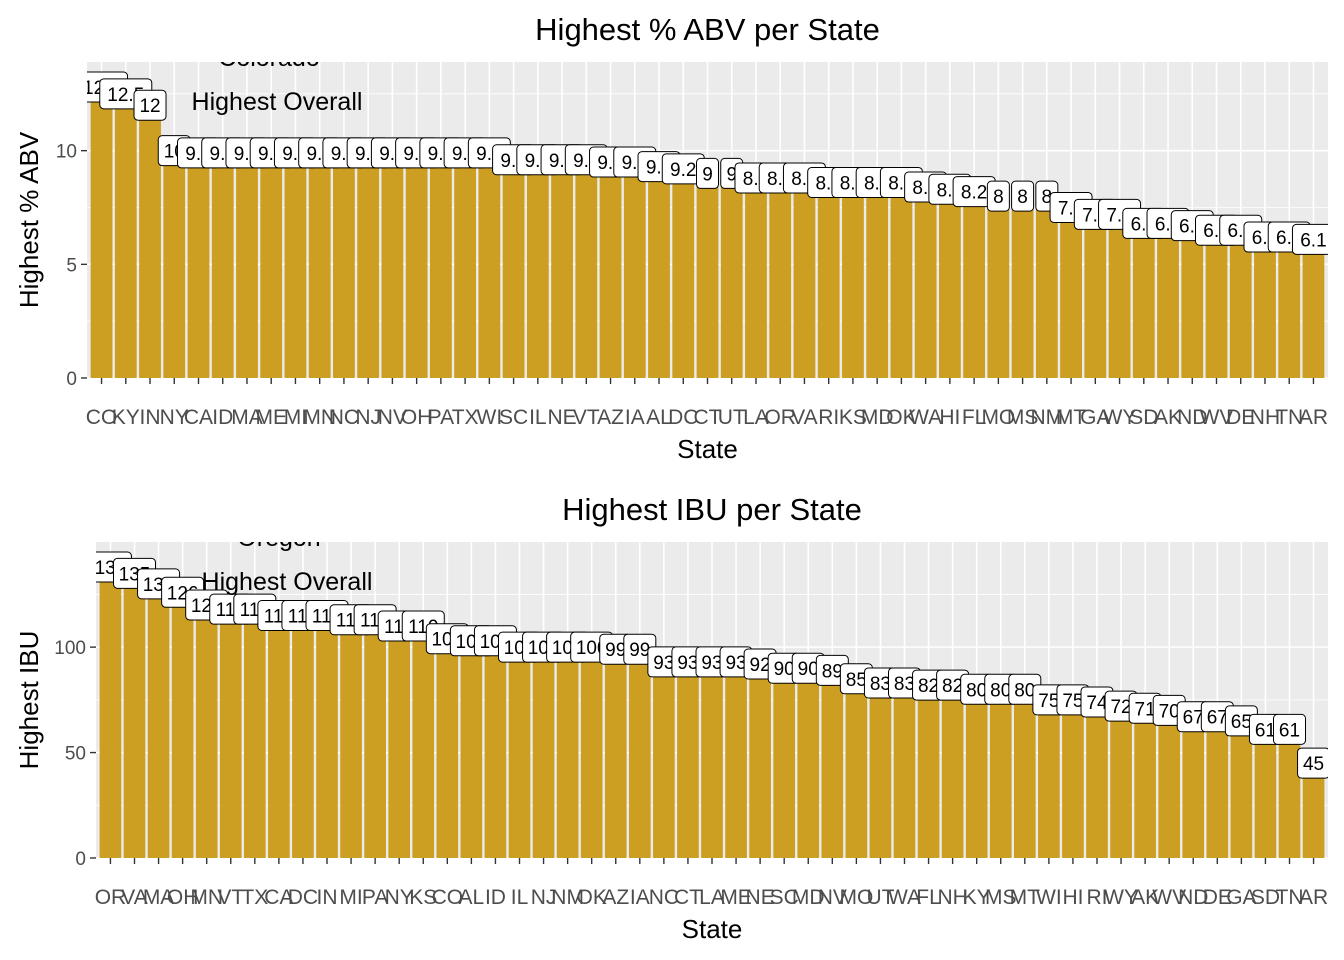  What do you see at coordinates (664, 897) in the screenshot?
I see `ibu-x-tick-label: NC` at bounding box center [664, 897].